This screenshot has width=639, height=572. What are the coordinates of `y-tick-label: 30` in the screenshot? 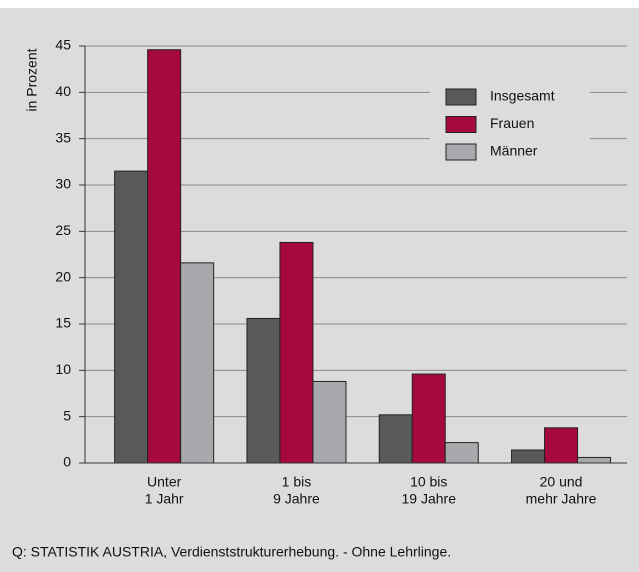 It's located at (63, 184).